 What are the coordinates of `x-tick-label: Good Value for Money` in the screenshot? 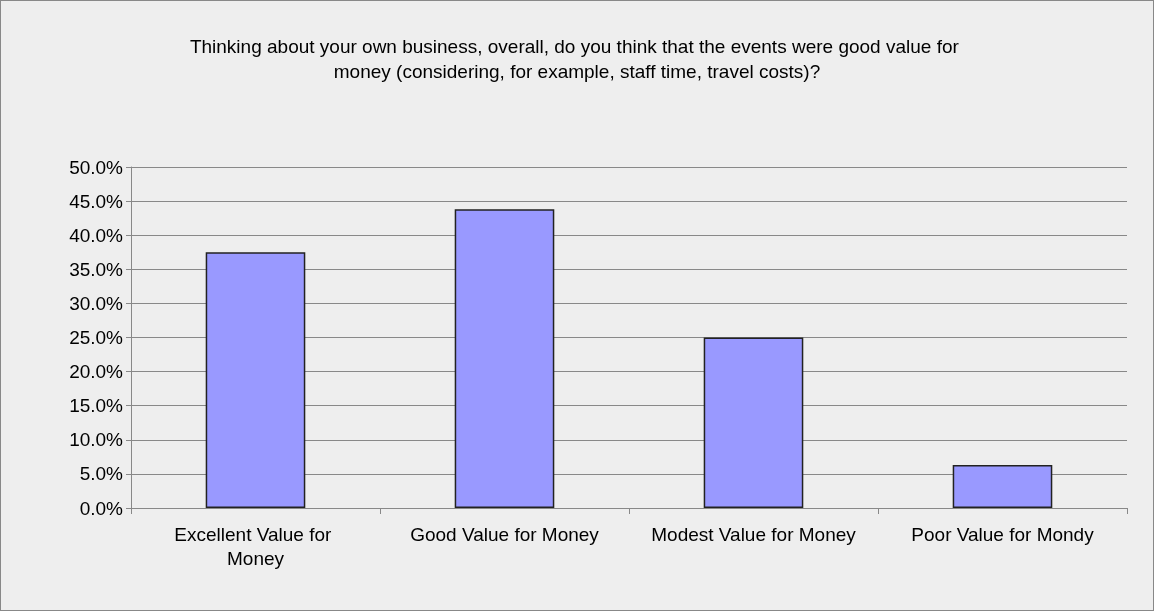 It's located at (505, 534).